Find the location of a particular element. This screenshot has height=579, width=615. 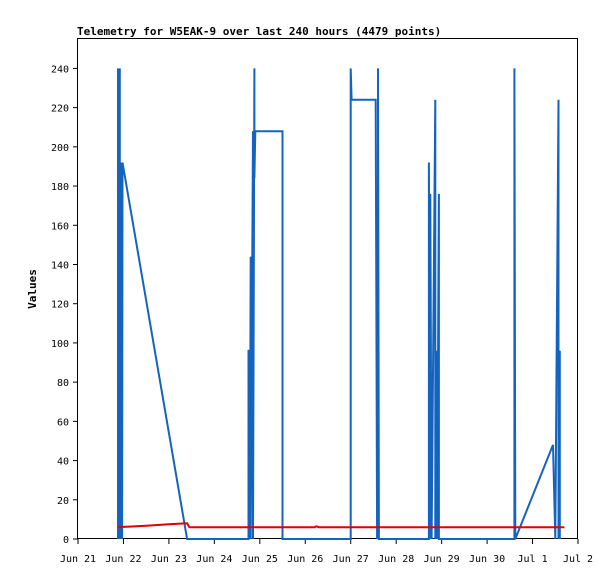

x-tick-label: Jul 1 is located at coordinates (532, 559).